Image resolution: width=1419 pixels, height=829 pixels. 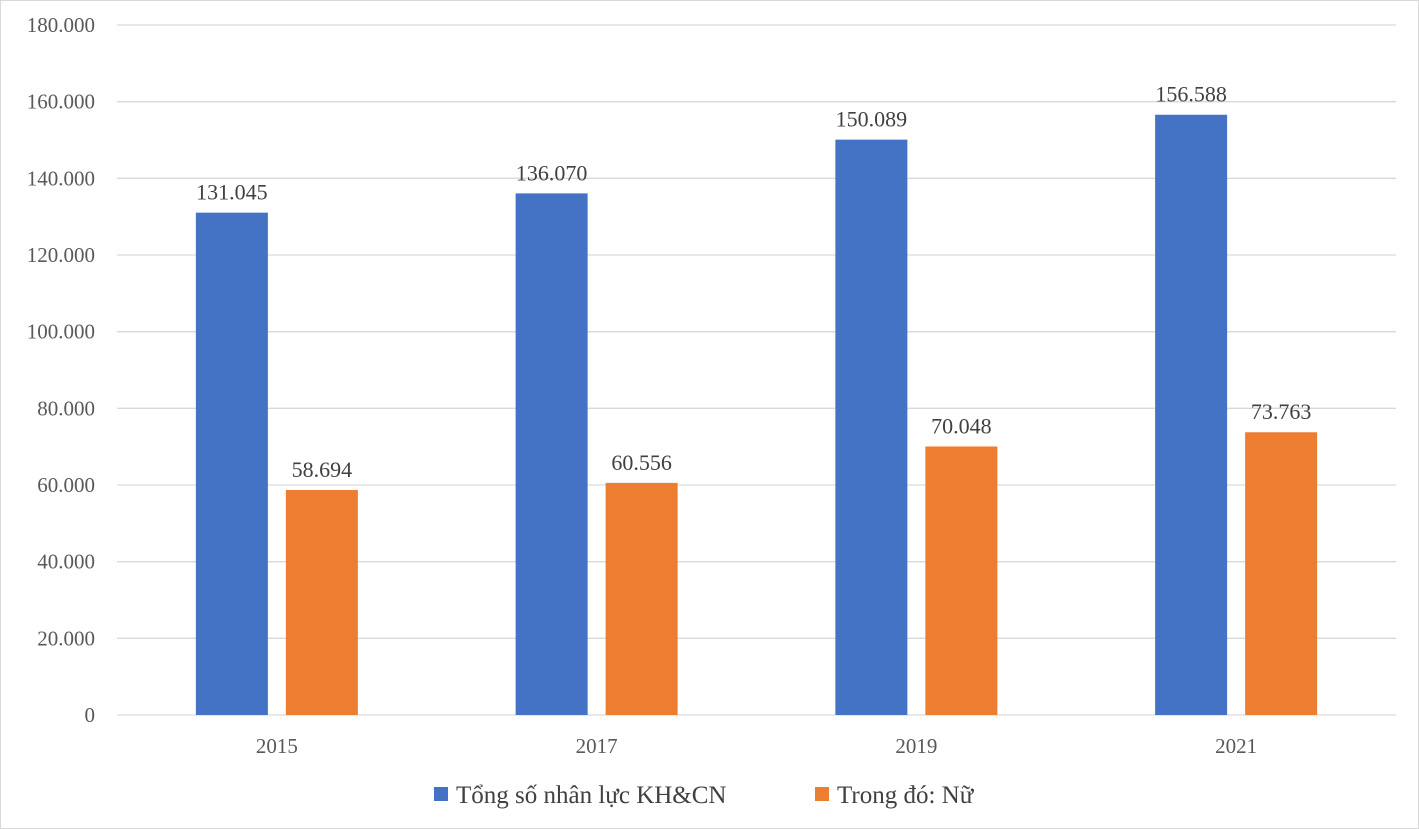 I want to click on y-tick-label: 100.000, so click(x=61, y=332).